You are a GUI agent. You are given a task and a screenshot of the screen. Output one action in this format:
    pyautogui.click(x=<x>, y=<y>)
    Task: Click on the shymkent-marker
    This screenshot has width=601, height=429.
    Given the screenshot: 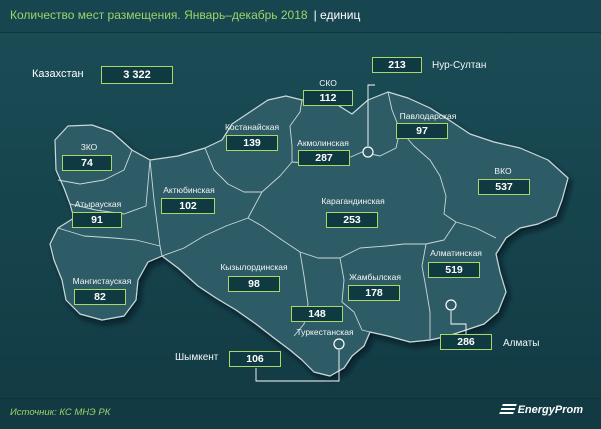 What is the action you would take?
    pyautogui.click(x=339, y=344)
    